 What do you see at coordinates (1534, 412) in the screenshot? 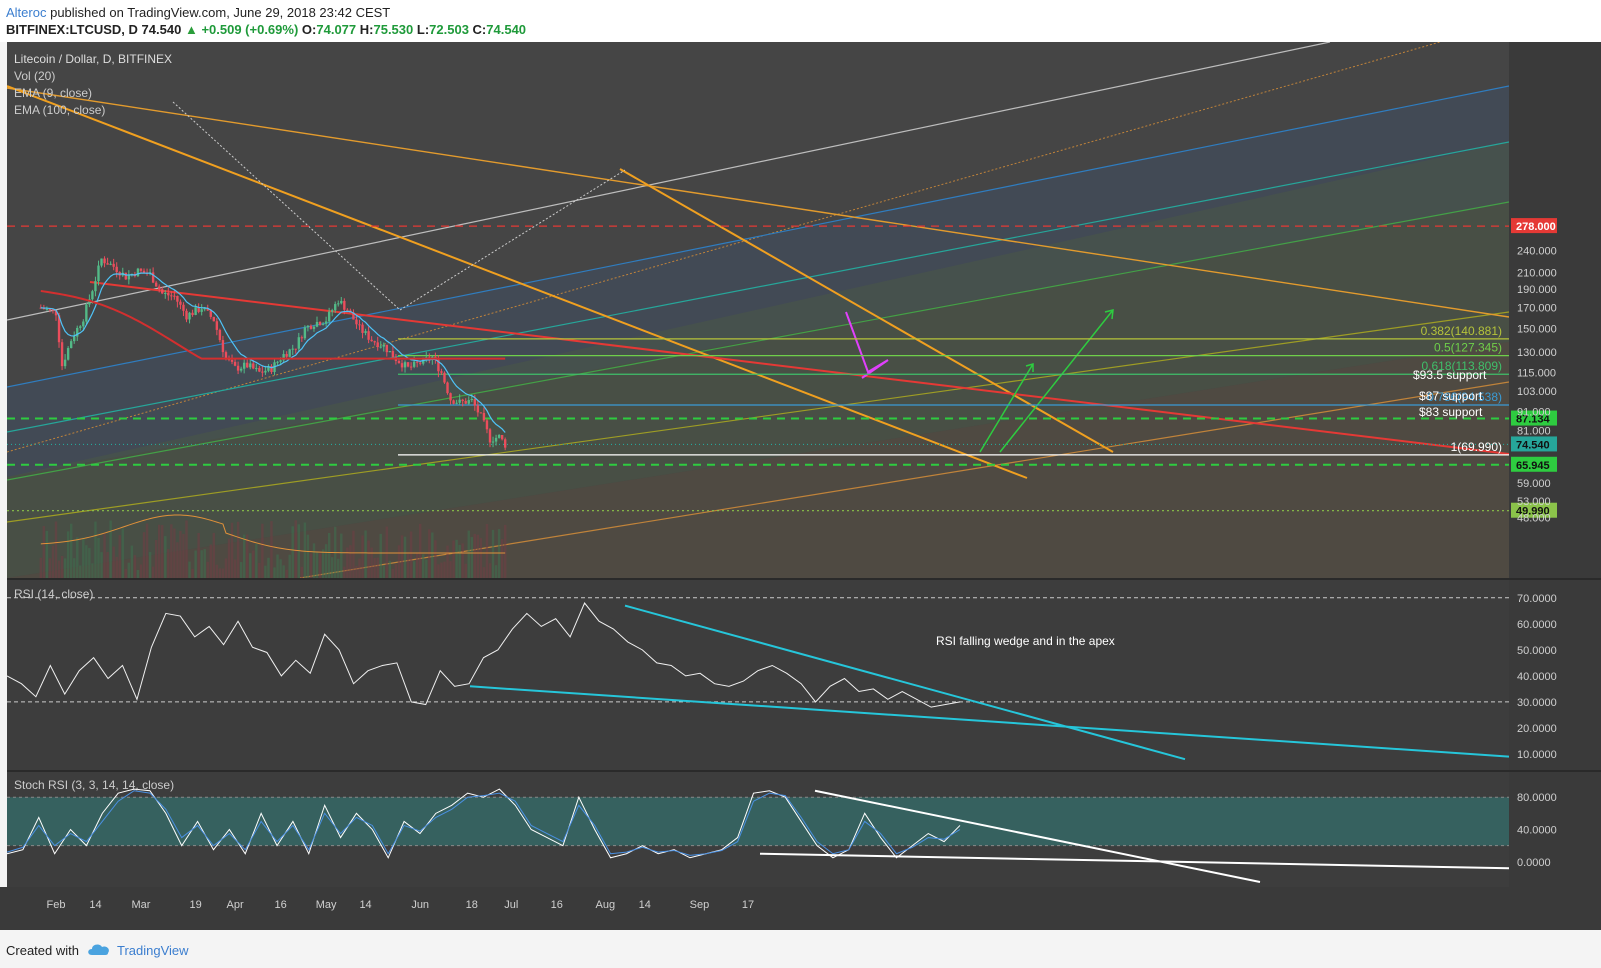
I see `price-tick-label: 91.000` at bounding box center [1534, 412].